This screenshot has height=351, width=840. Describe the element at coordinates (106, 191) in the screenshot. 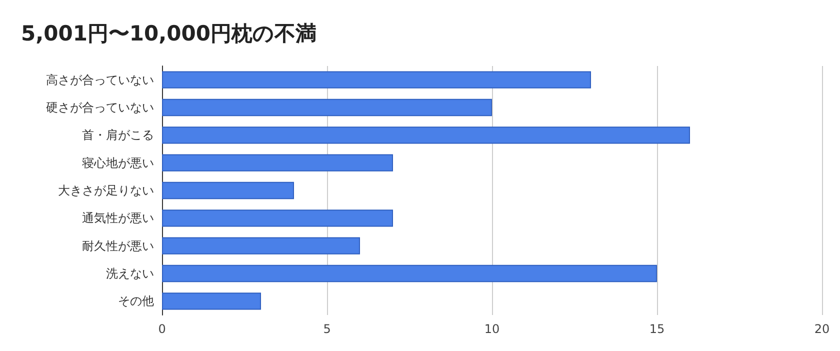

I see `y-tick-label: 大きさが足りない` at that location.